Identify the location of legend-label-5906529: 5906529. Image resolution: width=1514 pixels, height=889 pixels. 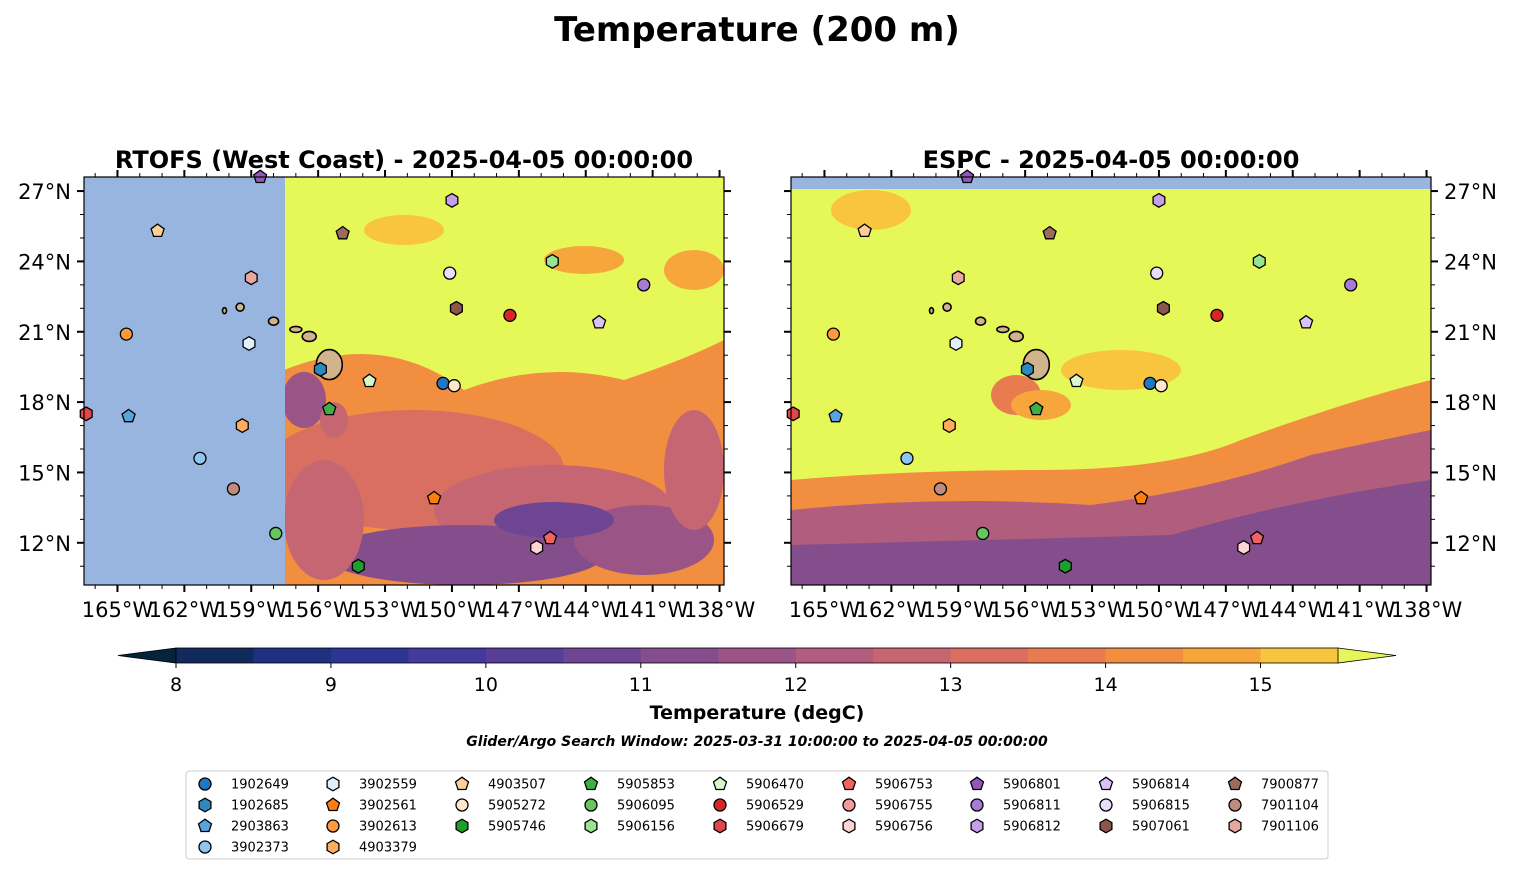
(775, 806).